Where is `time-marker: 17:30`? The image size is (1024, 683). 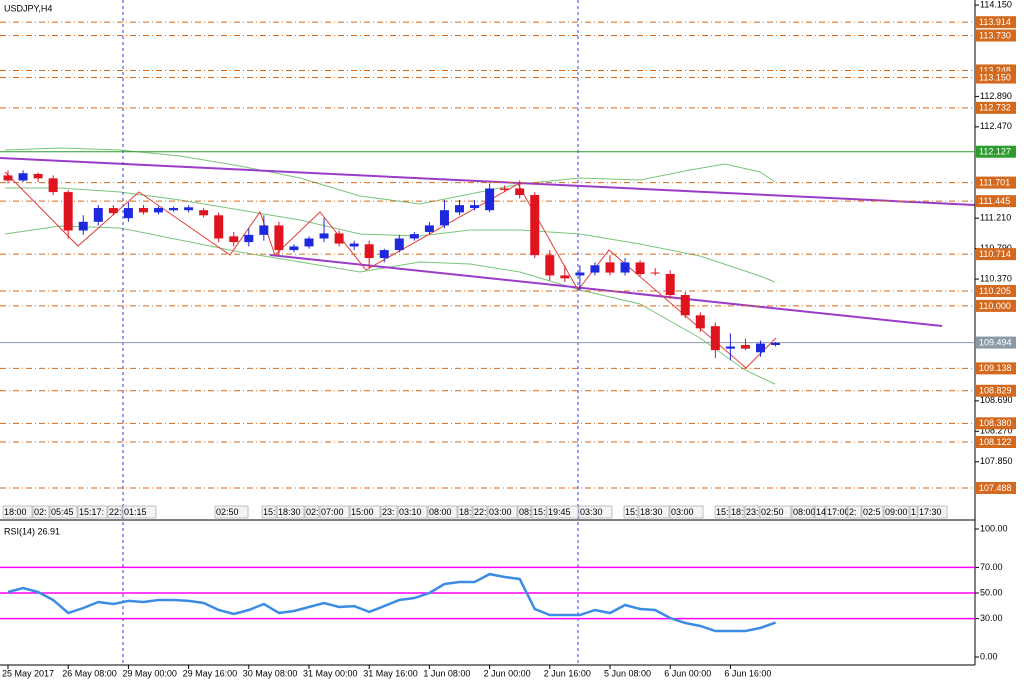
time-marker: 17:30 is located at coordinates (930, 512).